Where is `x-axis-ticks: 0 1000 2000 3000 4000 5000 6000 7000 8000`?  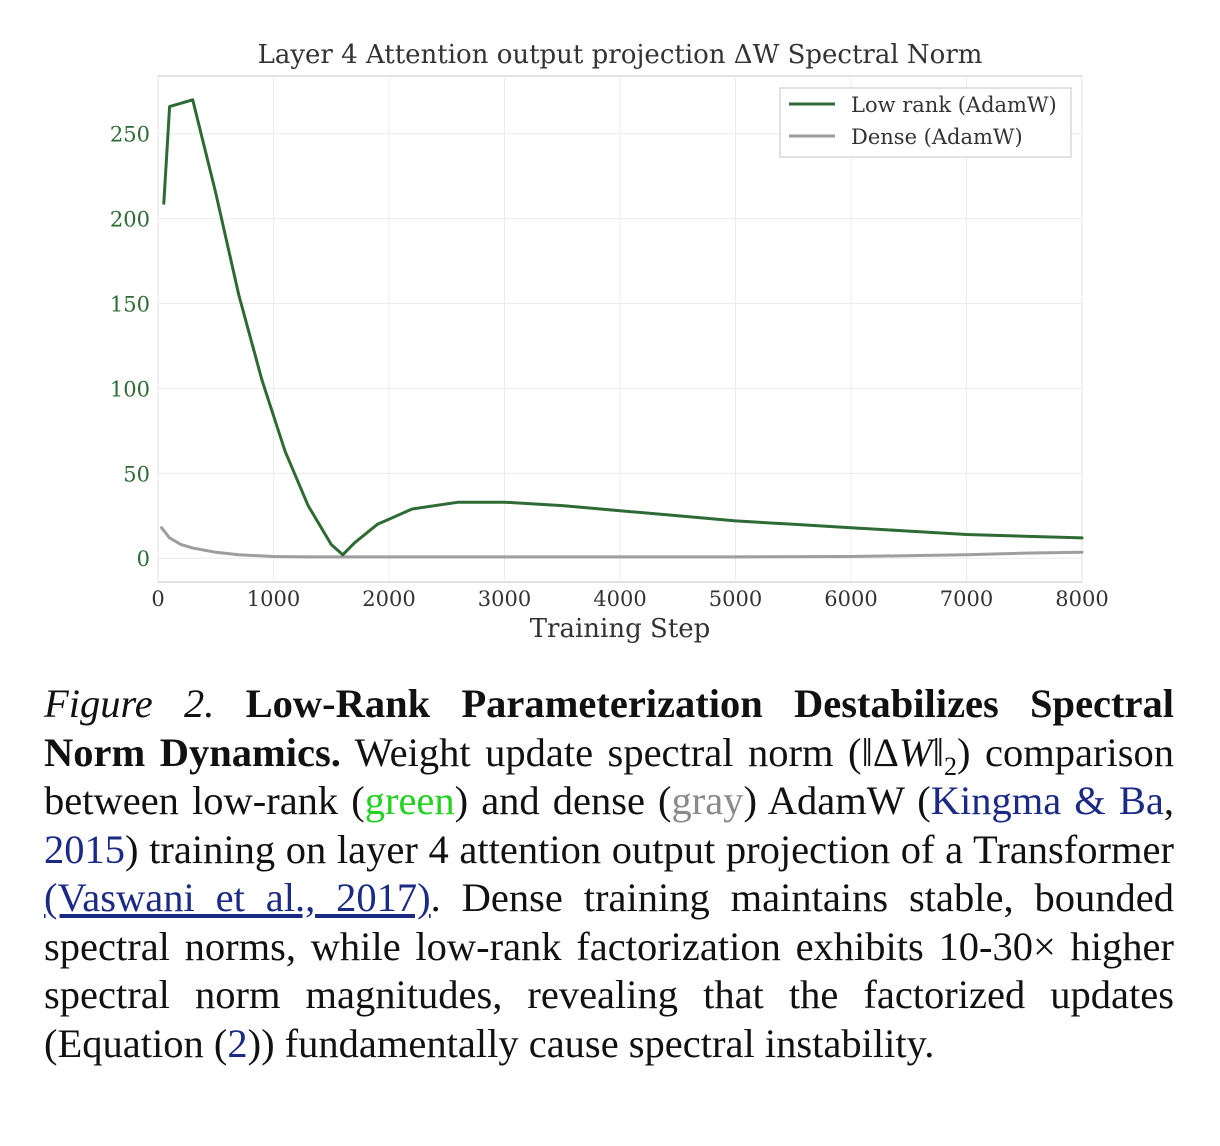
x-axis-ticks: 0 1000 2000 3000 4000 5000 6000 7000 8000 is located at coordinates (629, 599).